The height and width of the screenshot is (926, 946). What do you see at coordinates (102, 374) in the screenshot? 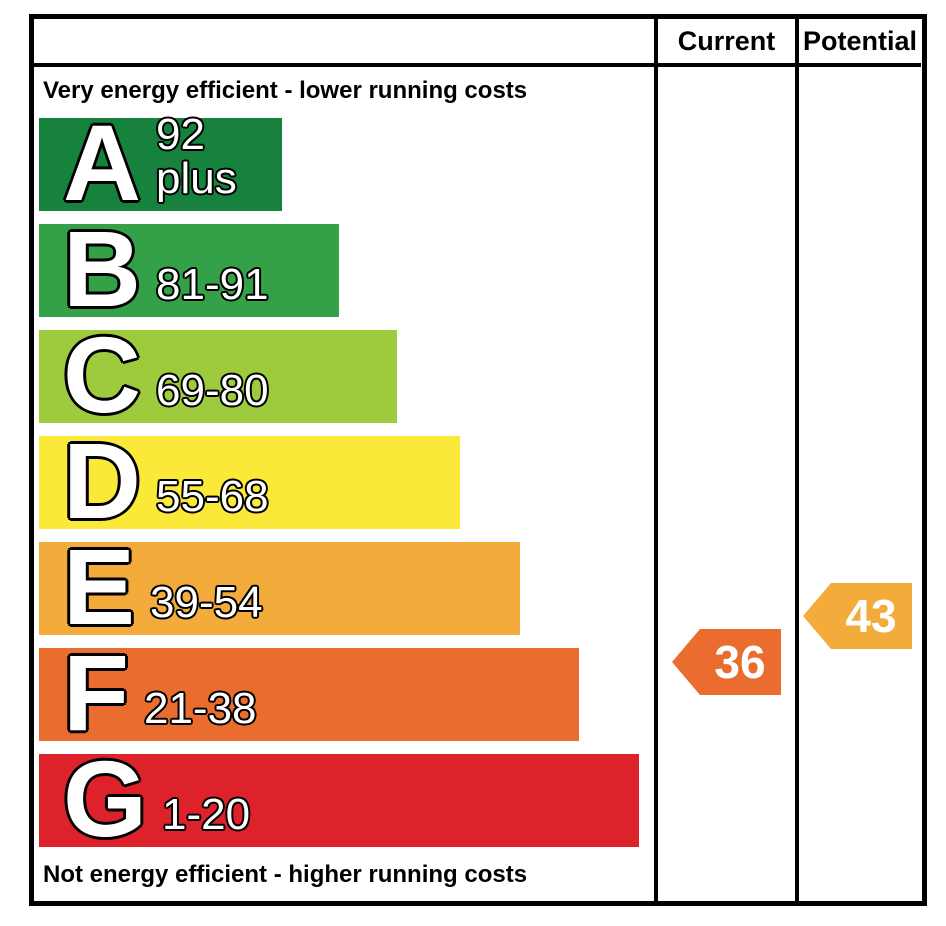
I see `band-c-letter: C` at bounding box center [102, 374].